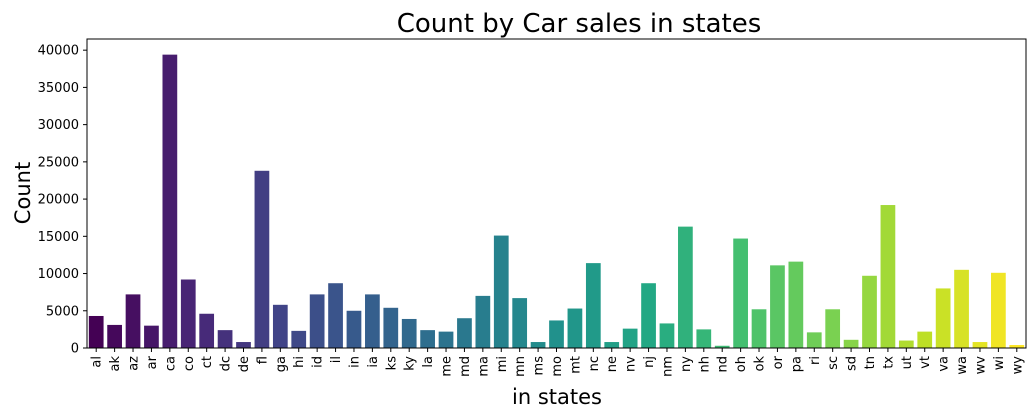 This screenshot has height=418, width=1032. What do you see at coordinates (722, 346) in the screenshot?
I see `bar-nd` at bounding box center [722, 346].